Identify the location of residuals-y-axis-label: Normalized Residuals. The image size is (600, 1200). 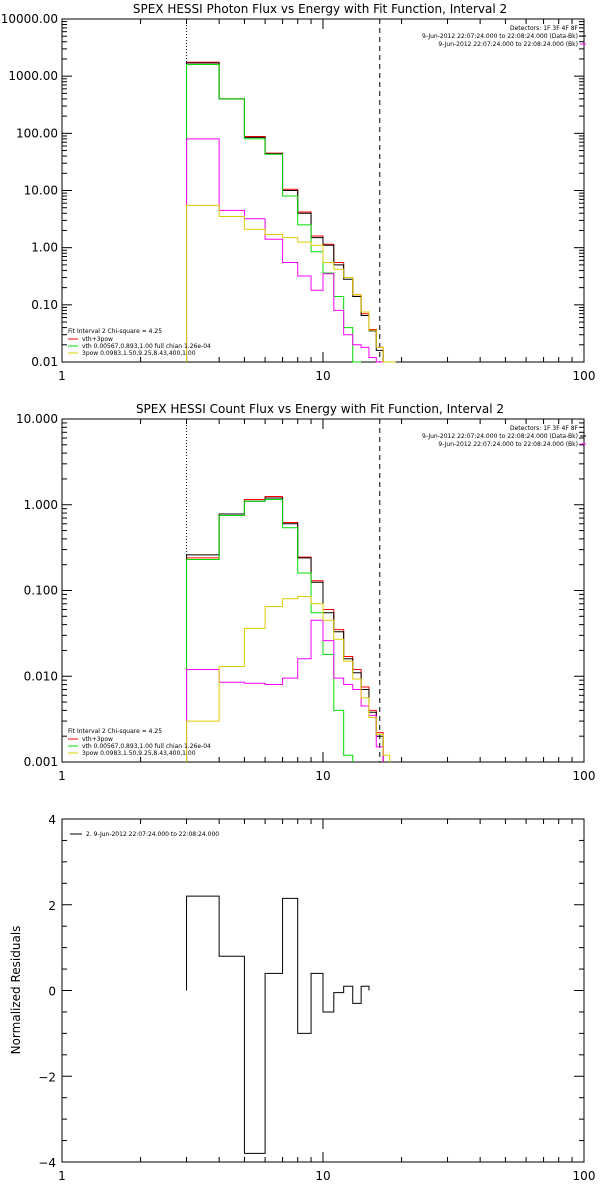
(16, 990).